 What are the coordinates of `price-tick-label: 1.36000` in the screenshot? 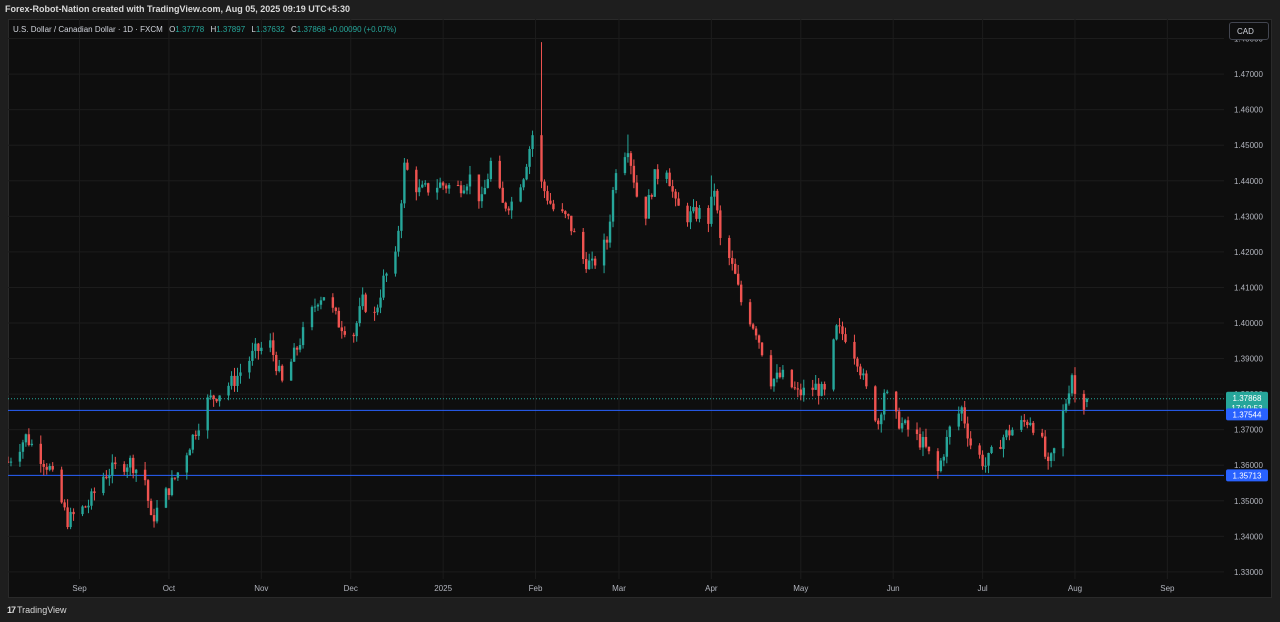 It's located at (1248, 465).